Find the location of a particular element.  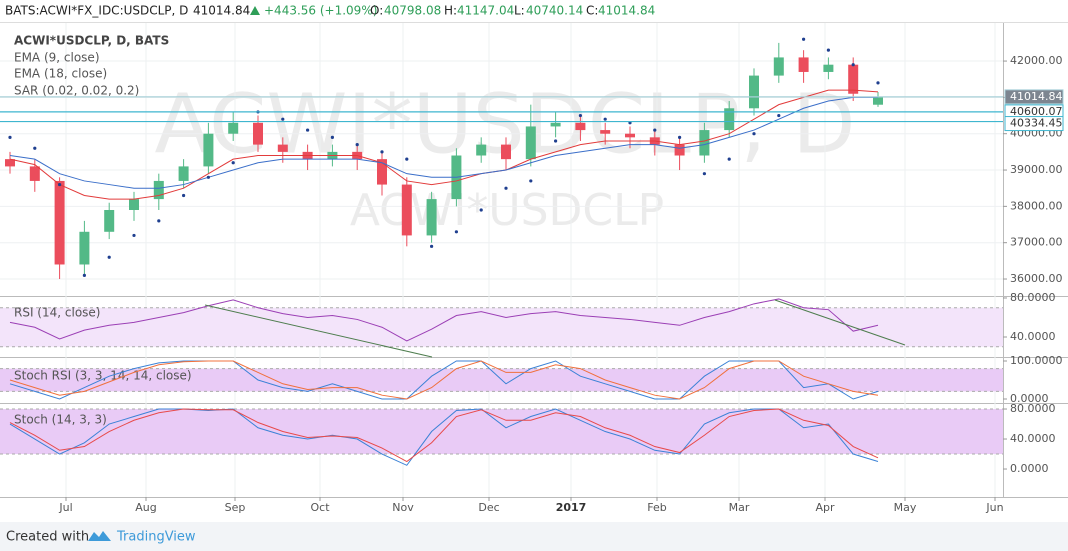

legend-entry: EMA (9, close) is located at coordinates (57, 58).